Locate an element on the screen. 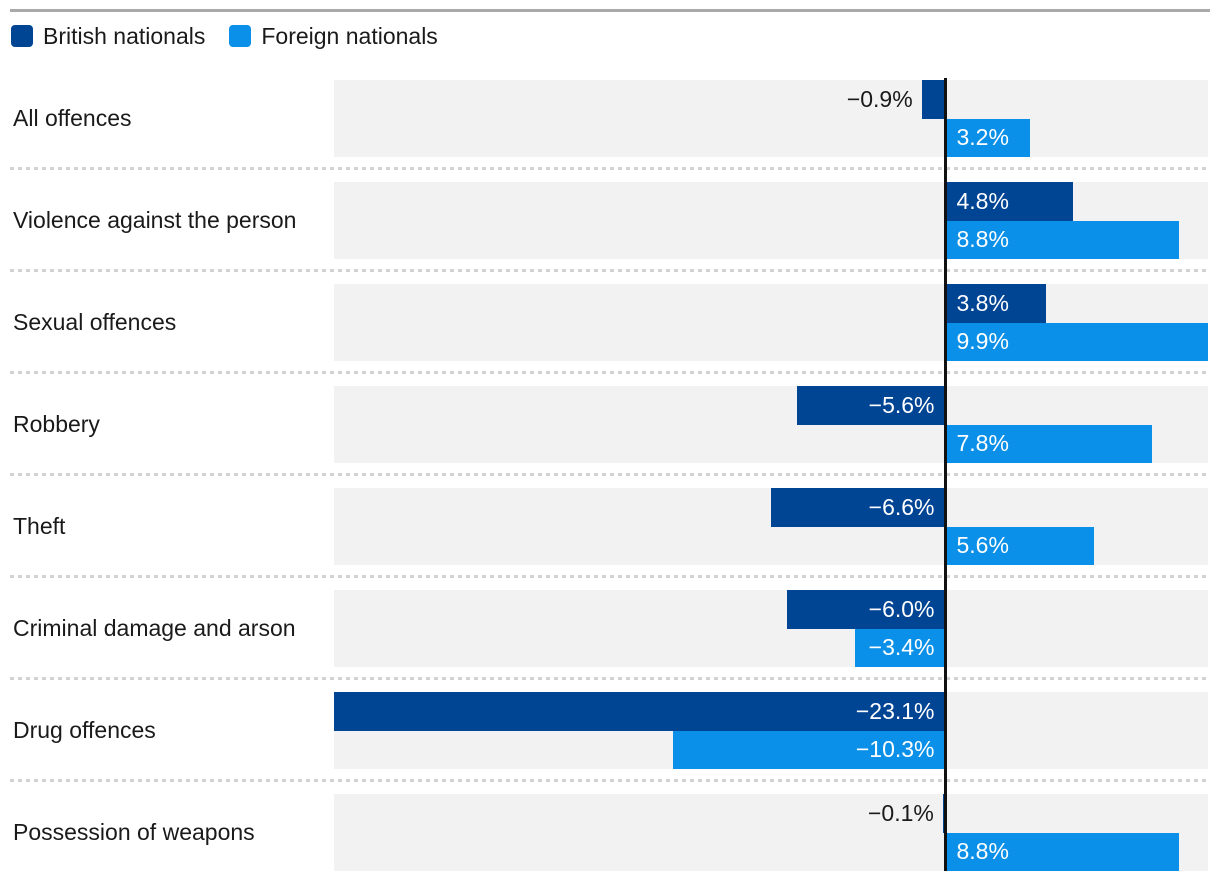 This screenshot has height=884, width=1220. category-label: Criminal damage and arson is located at coordinates (154, 628).